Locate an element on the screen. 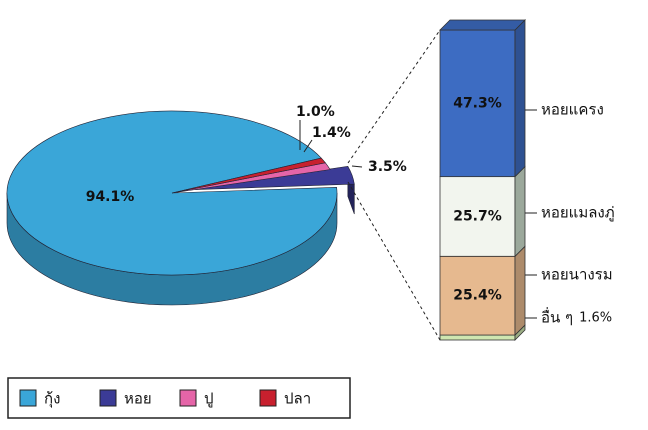  category-label: หอยนางรม is located at coordinates (577, 275).